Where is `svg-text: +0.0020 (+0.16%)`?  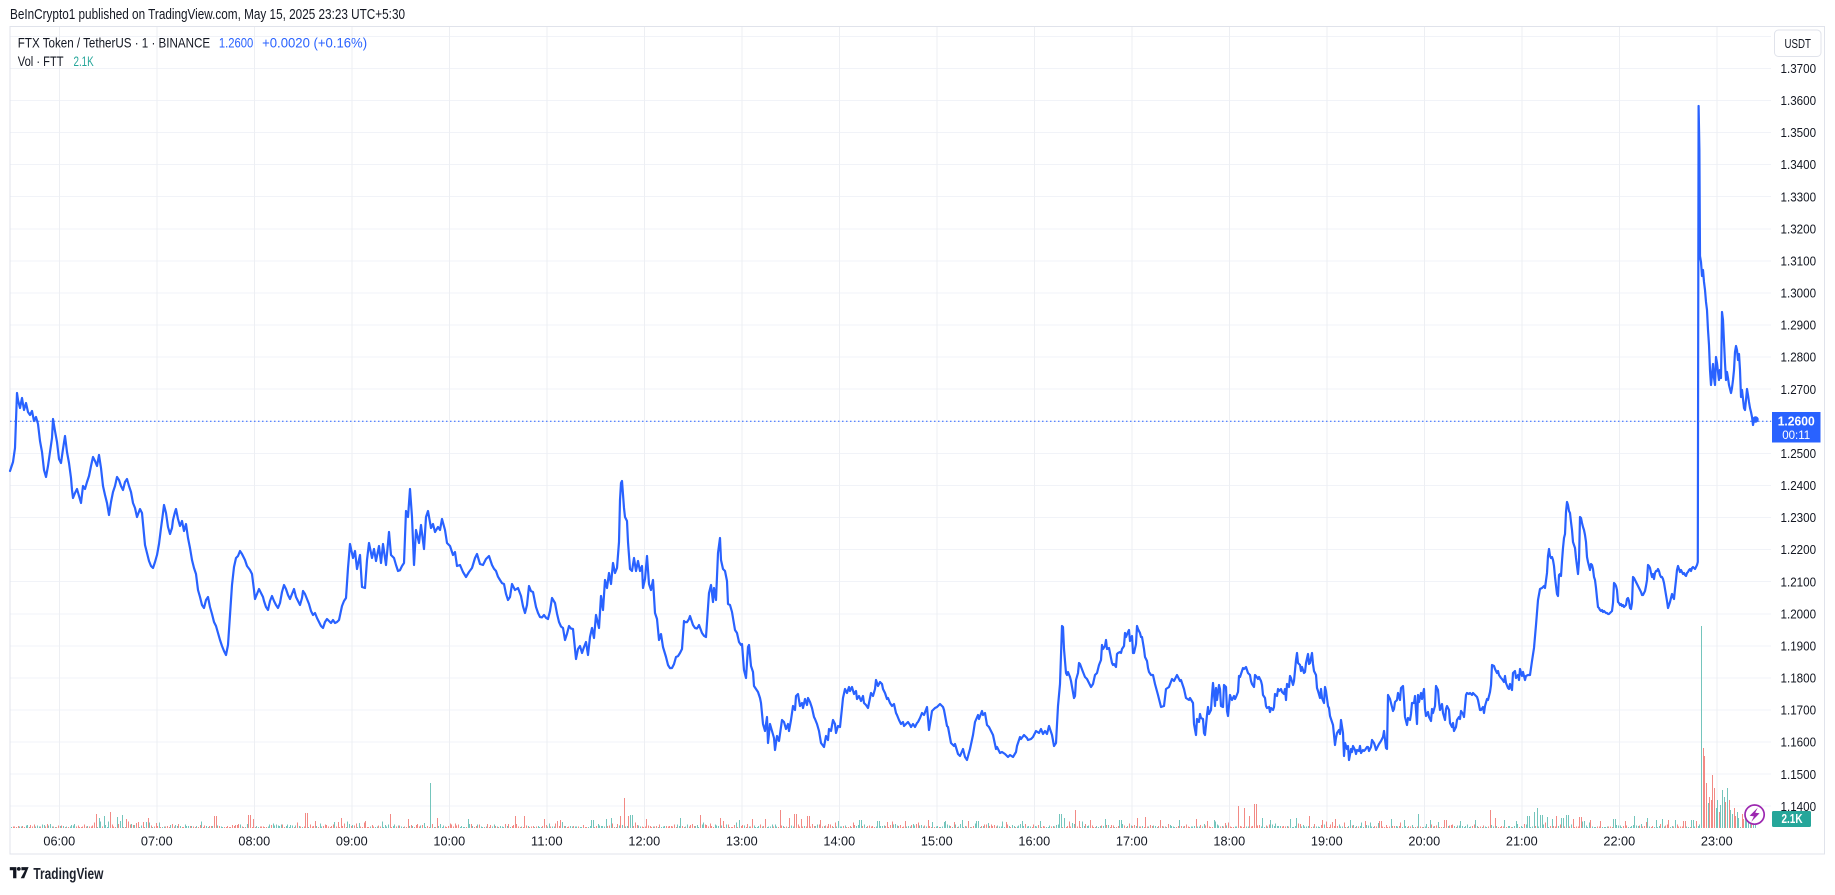
svg-text: +0.0020 (+0.16%) is located at coordinates (314, 43).